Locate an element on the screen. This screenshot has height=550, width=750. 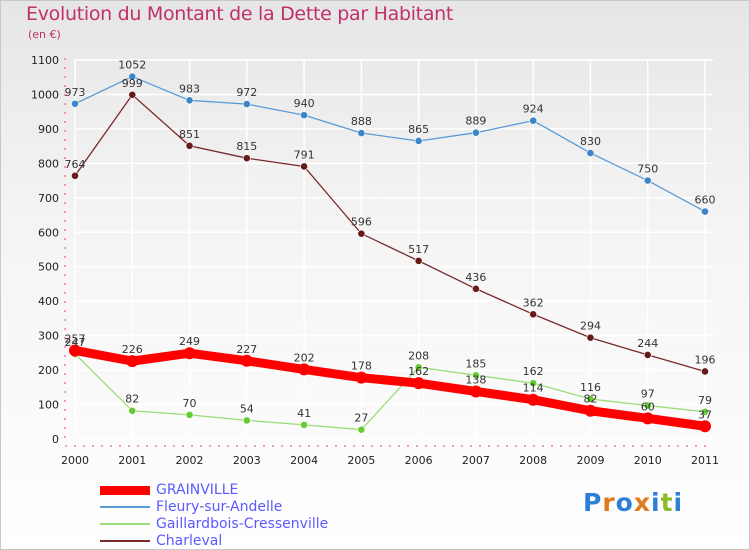
data-label-grainville-2010: 60 is located at coordinates (648, 406).